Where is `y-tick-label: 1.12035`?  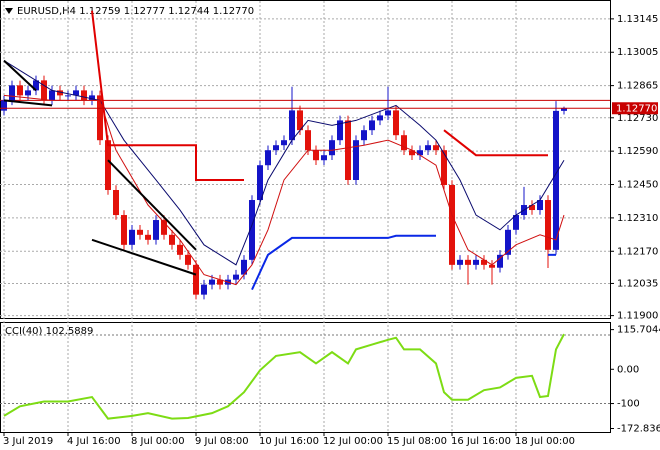 y-tick-label: 1.12035 is located at coordinates (637, 283).